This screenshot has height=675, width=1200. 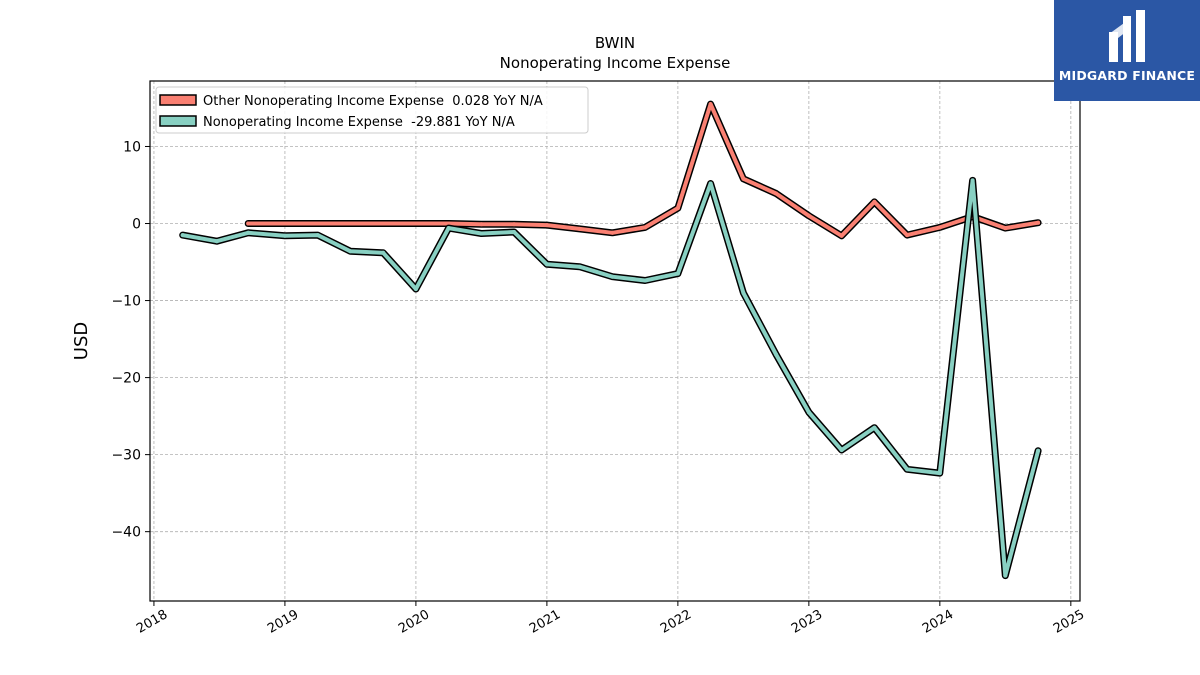 I want to click on y-tick-label: −10, so click(x=126, y=302).